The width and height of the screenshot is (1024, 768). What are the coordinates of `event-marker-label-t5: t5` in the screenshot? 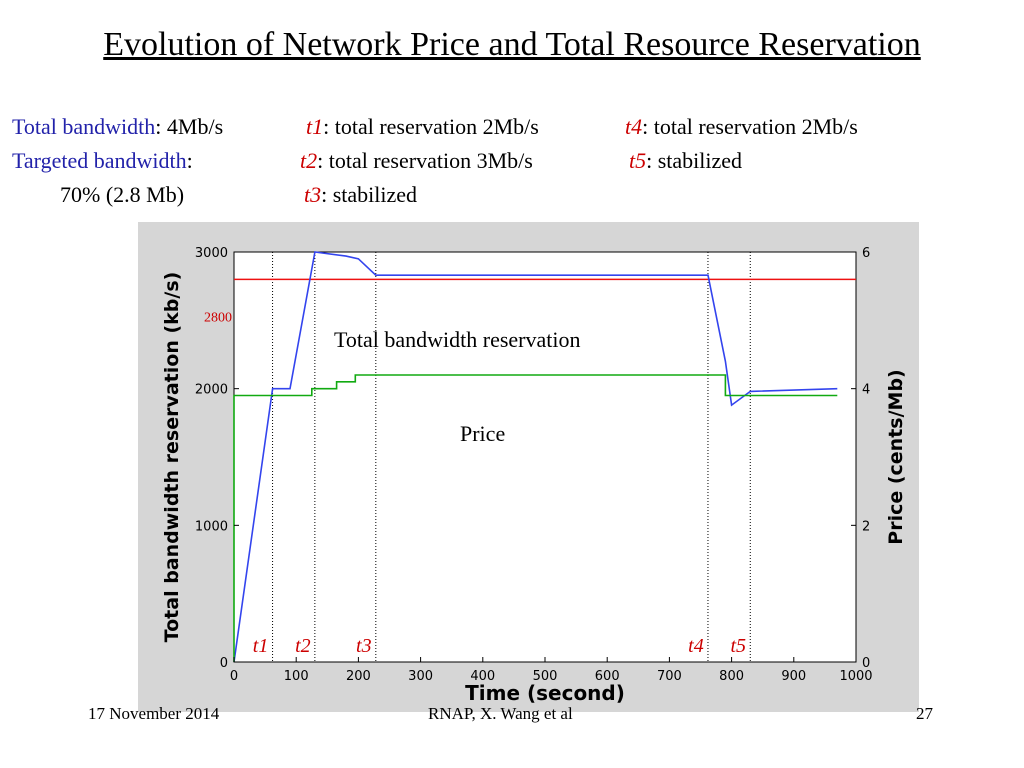 It's located at (738, 646).